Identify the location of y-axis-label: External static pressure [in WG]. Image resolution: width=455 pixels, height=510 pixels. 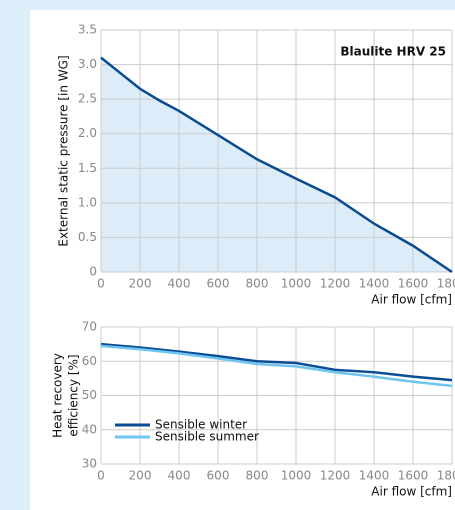
(64, 150).